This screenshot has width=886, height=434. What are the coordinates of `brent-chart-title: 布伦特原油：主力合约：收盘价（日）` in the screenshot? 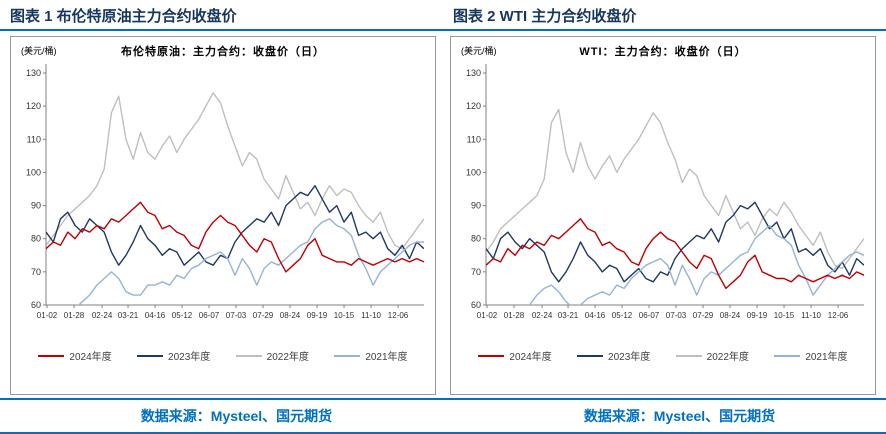 It's located at (223, 52).